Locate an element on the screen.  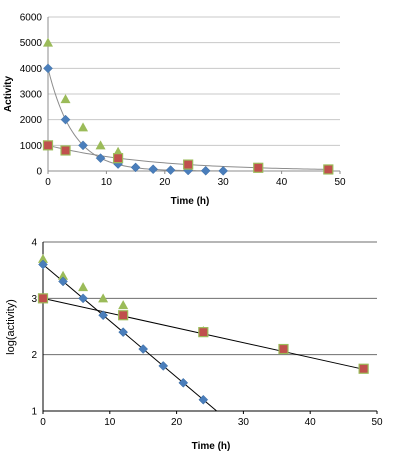
chart2-y-tick-label: 3 is located at coordinates (34, 299).